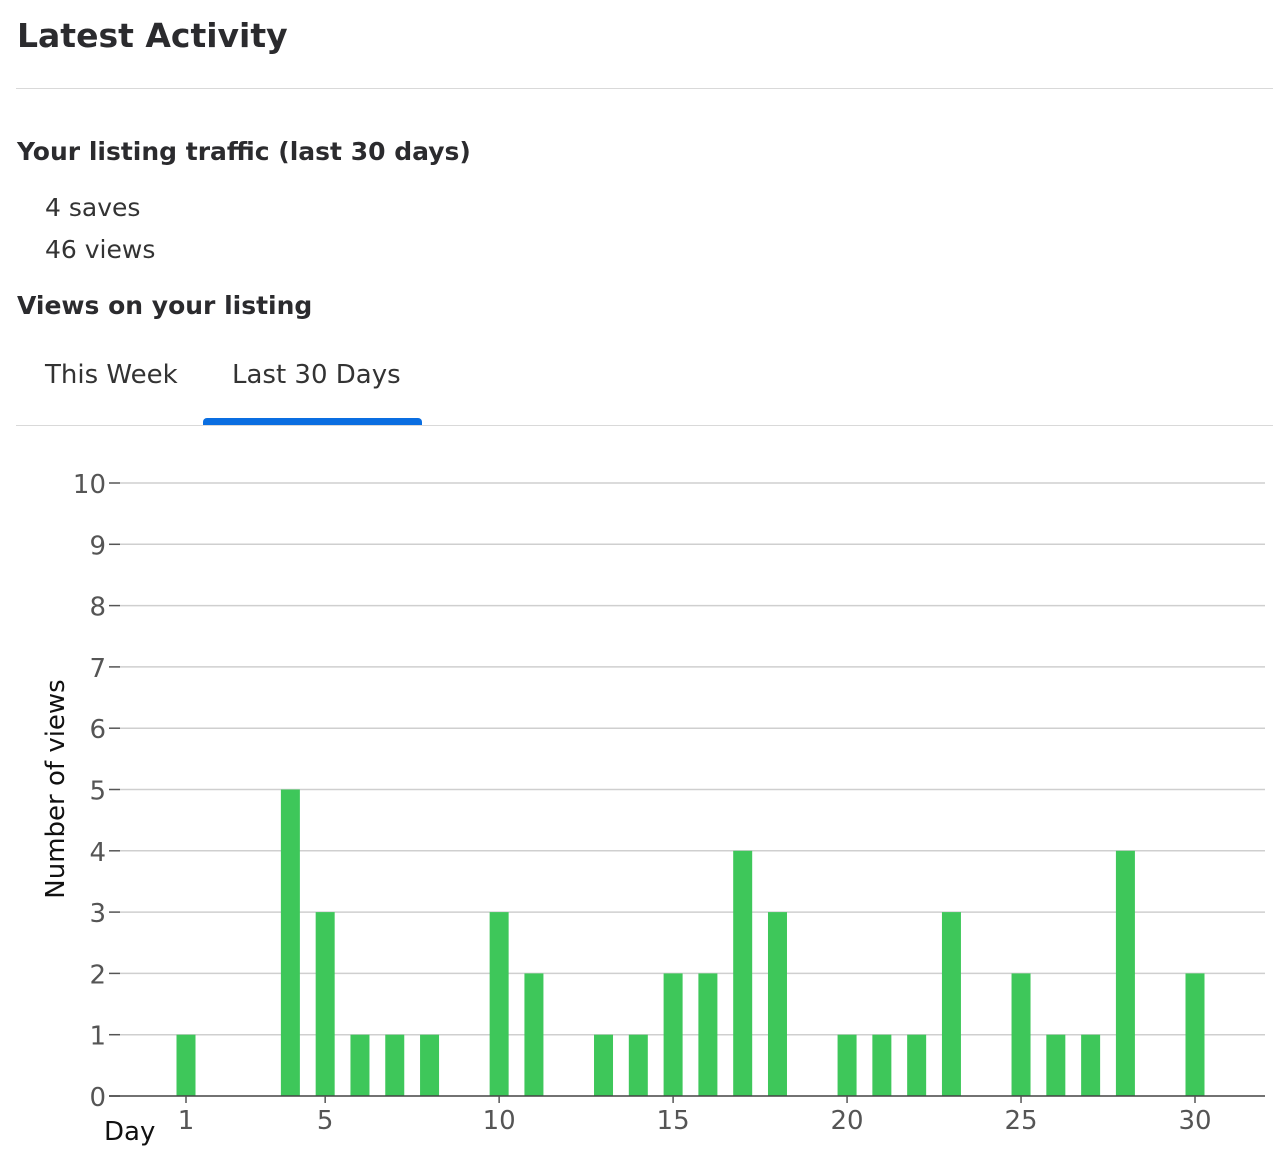 This screenshot has width=1286, height=1167. I want to click on y-tick-label: 10, so click(89, 485).